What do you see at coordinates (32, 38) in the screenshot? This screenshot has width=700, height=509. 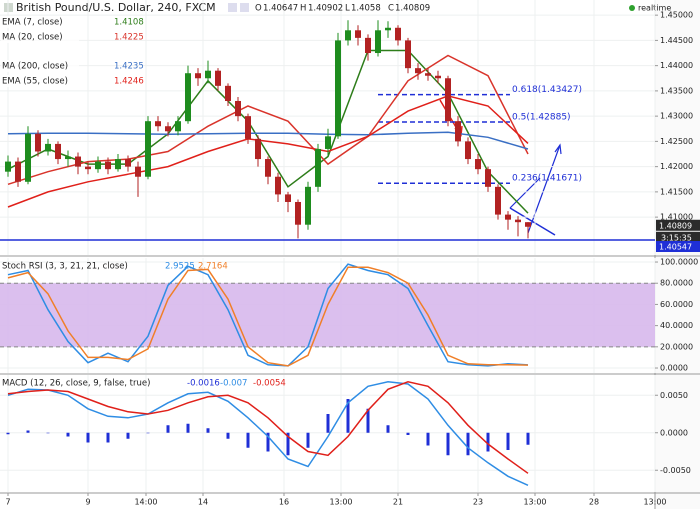 I see `legend-name: MA (20, close)` at bounding box center [32, 38].